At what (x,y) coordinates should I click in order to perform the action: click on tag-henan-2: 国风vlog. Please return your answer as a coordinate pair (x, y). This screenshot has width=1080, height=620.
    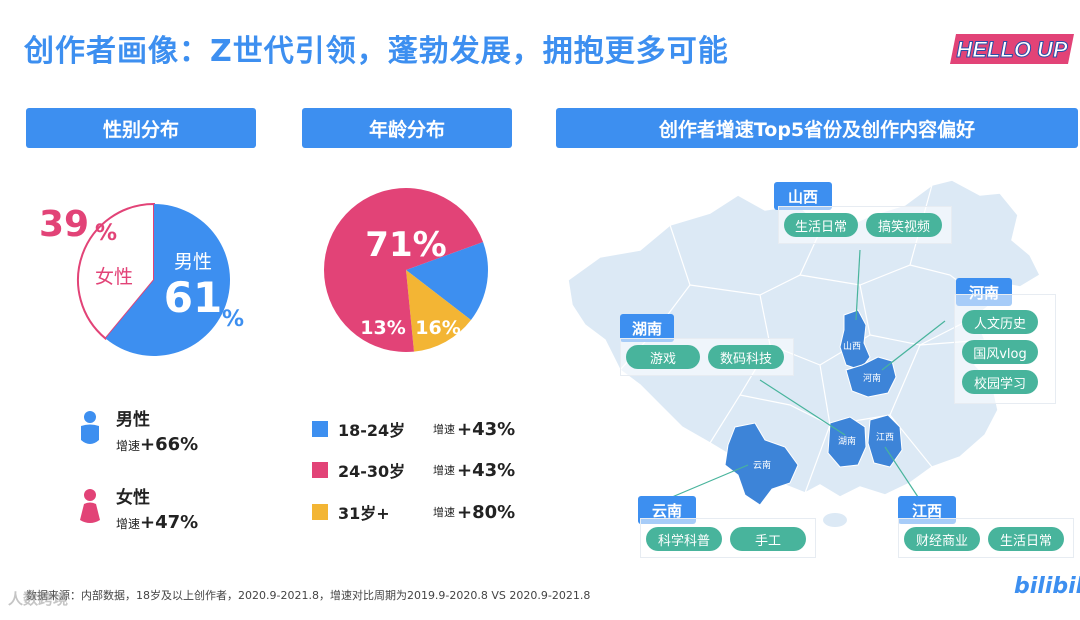
    Looking at the image, I should click on (1000, 352).